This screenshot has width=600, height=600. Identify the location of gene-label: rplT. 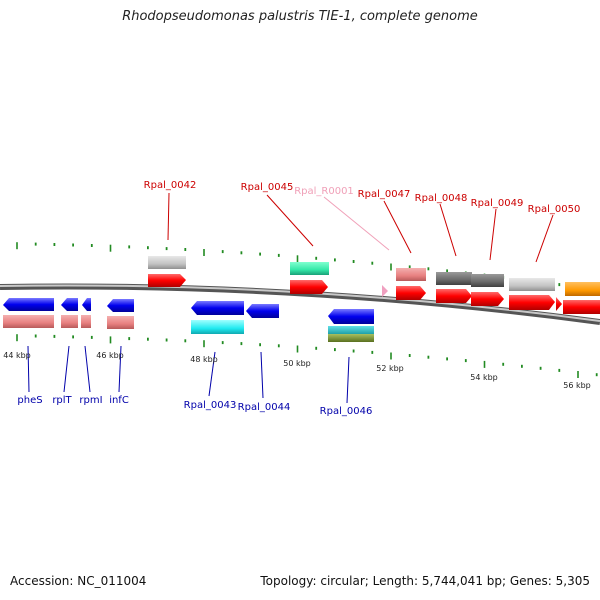
(62, 400).